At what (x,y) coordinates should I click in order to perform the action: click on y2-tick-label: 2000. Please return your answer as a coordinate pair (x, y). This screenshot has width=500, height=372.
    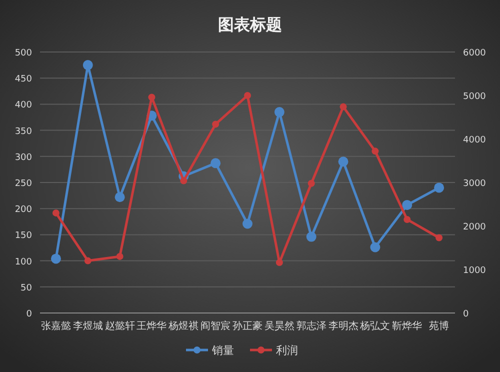
    Looking at the image, I should click on (474, 227).